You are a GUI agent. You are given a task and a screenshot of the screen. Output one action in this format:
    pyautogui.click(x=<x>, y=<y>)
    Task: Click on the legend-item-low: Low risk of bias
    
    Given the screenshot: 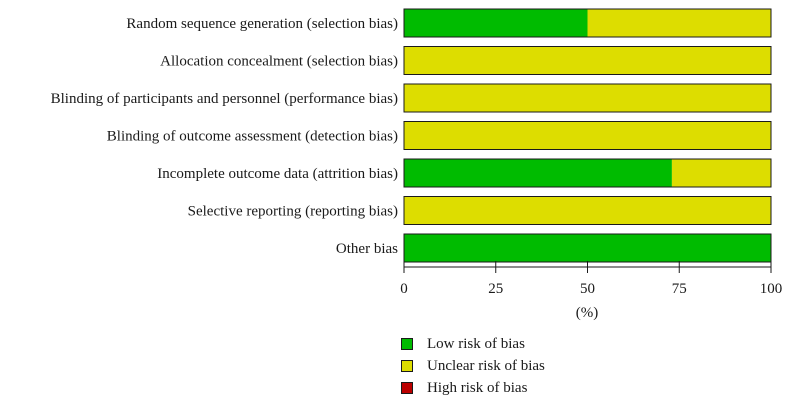 What is the action you would take?
    pyautogui.click(x=473, y=344)
    